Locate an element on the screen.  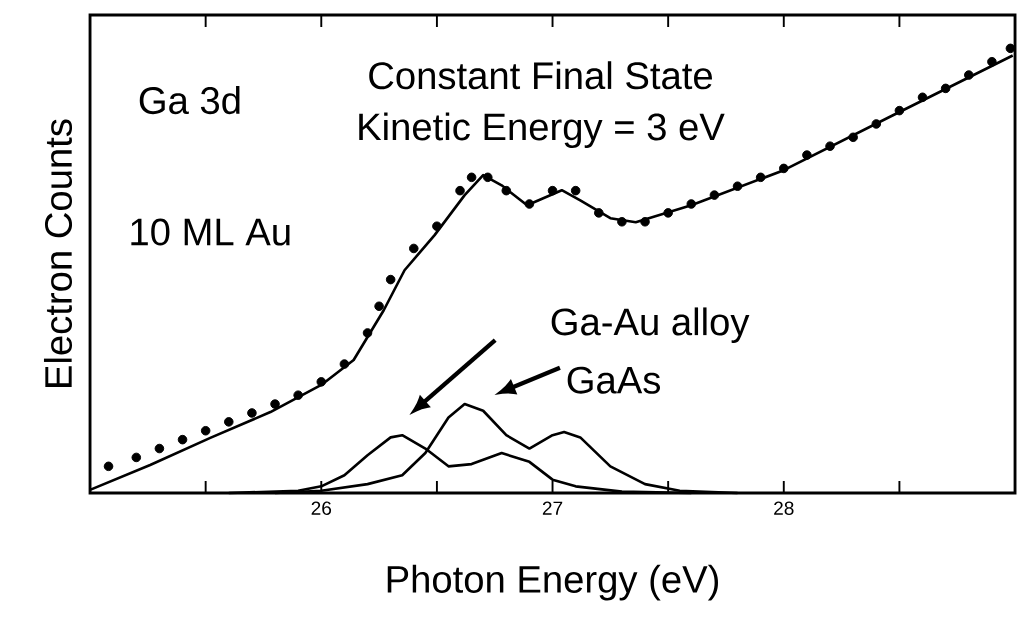
x-tick-label: 26 is located at coordinates (321, 508).